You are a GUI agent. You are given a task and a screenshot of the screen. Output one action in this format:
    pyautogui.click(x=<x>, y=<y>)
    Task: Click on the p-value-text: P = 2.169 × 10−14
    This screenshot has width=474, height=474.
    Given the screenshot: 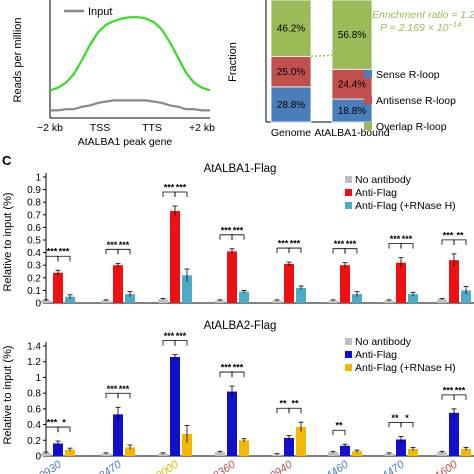 What is the action you would take?
    pyautogui.click(x=420, y=27)
    